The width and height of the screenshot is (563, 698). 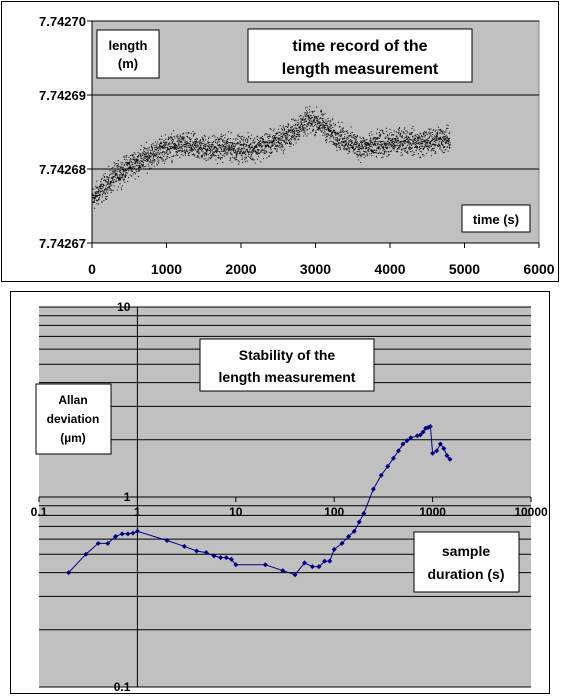 What do you see at coordinates (389, 269) in the screenshot?
I see `x-tick-label: 4000` at bounding box center [389, 269].